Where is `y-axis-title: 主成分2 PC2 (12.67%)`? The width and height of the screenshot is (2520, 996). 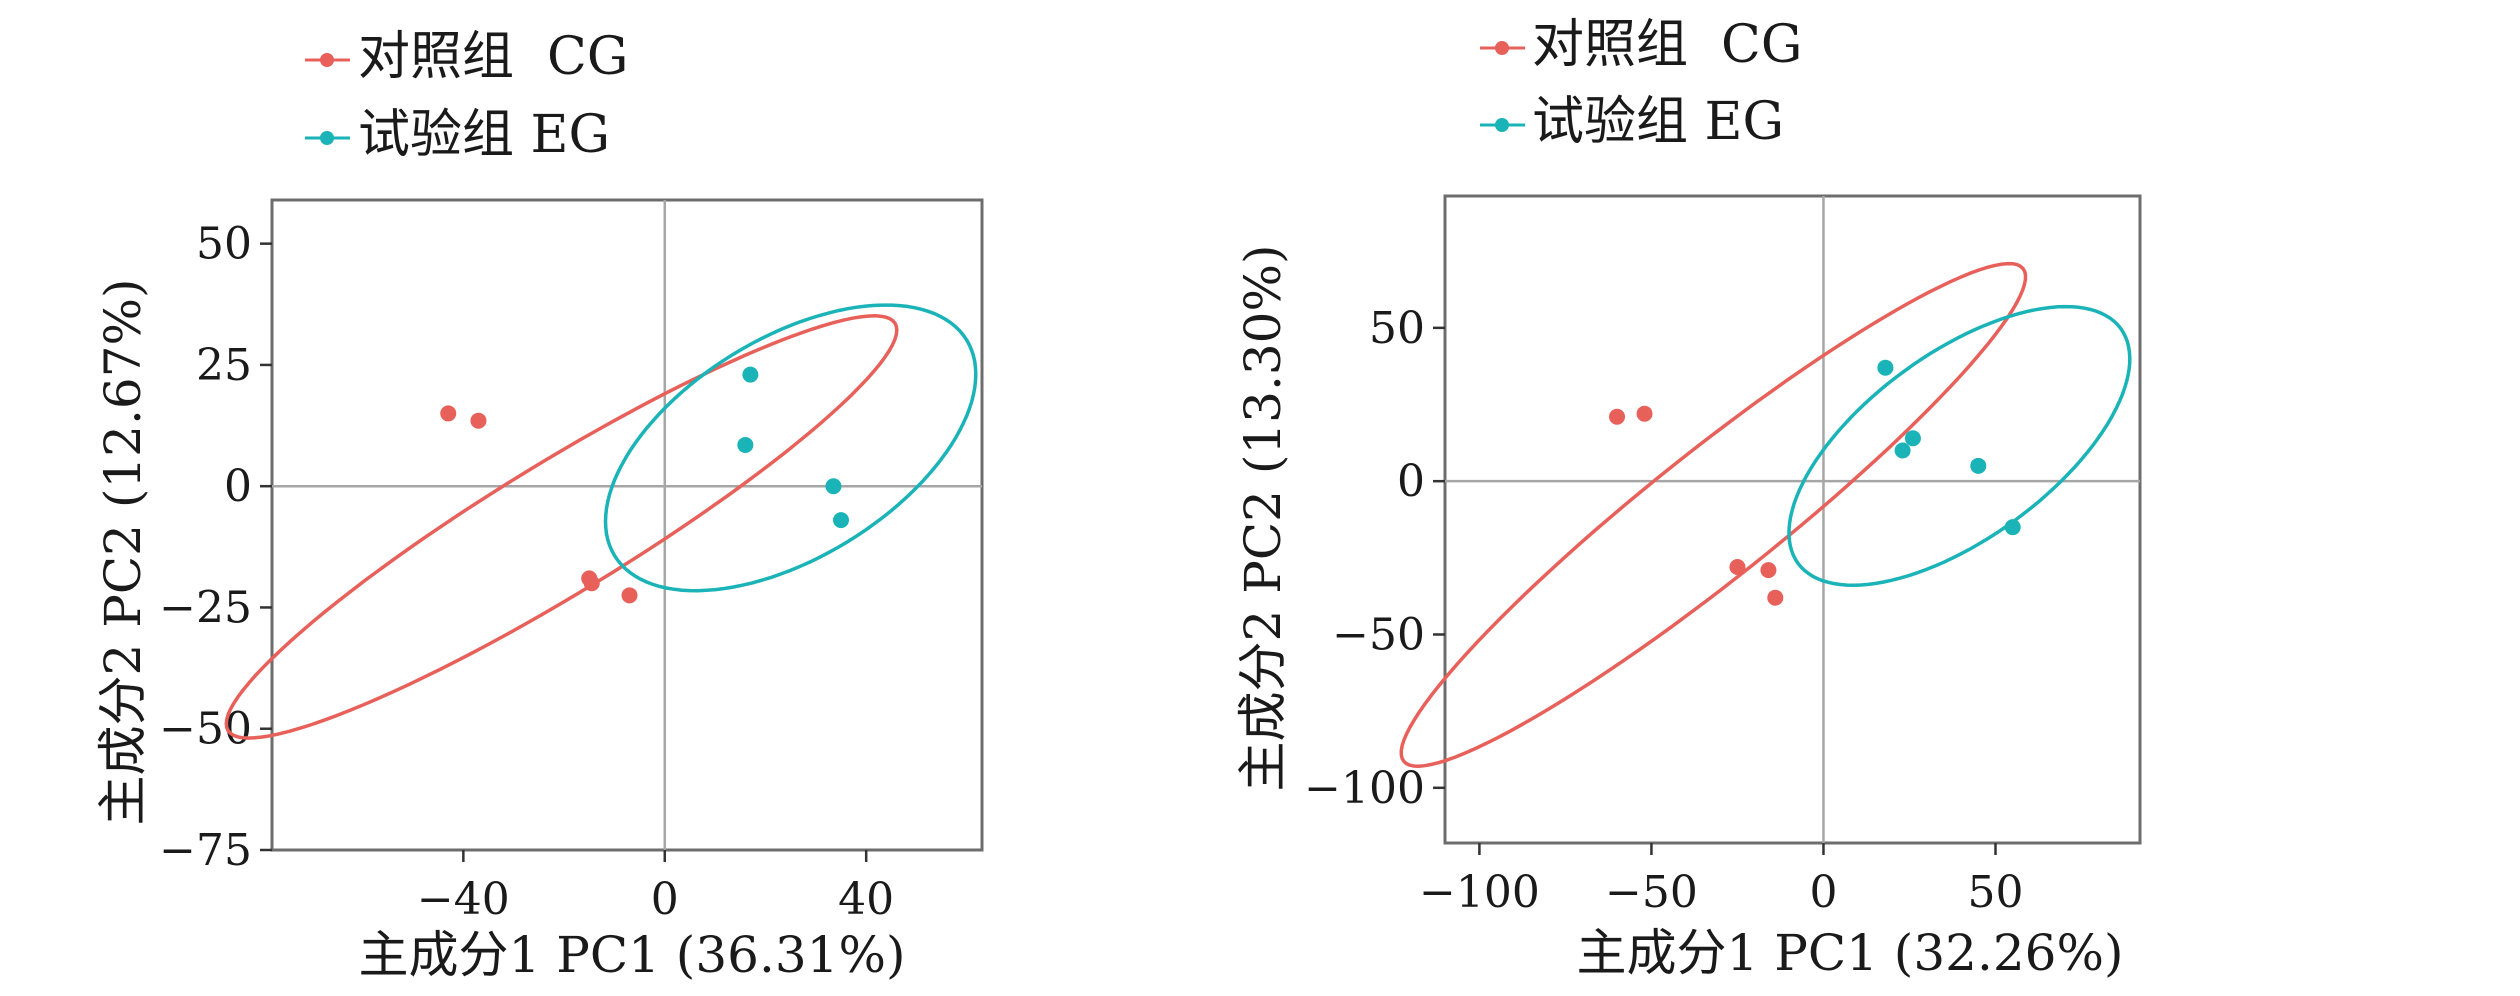 y-axis-title: 主成分2 PC2 (12.67%) is located at coordinates (123, 552).